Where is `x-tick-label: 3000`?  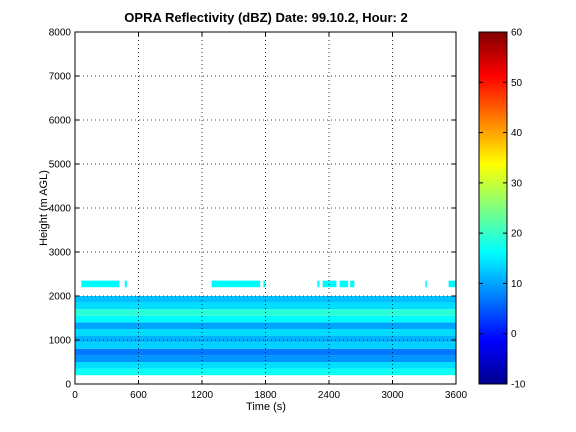
x-tick-label: 3000 is located at coordinates (392, 395).